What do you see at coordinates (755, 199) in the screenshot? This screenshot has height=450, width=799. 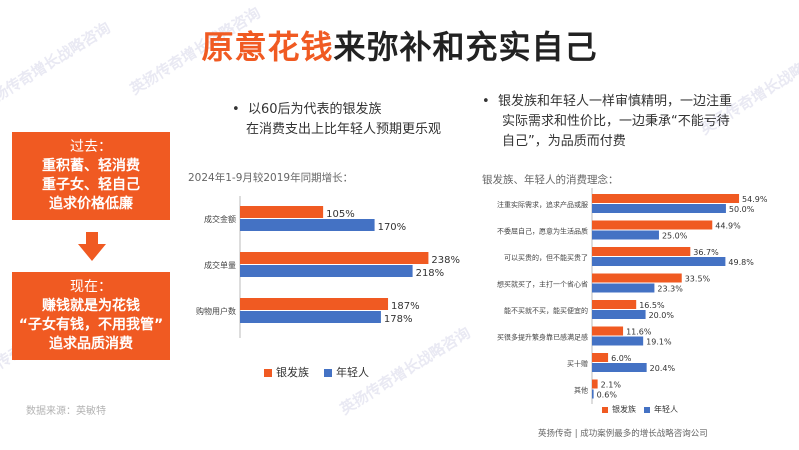 I see `value-label-silver-0: 54.9%` at bounding box center [755, 199].